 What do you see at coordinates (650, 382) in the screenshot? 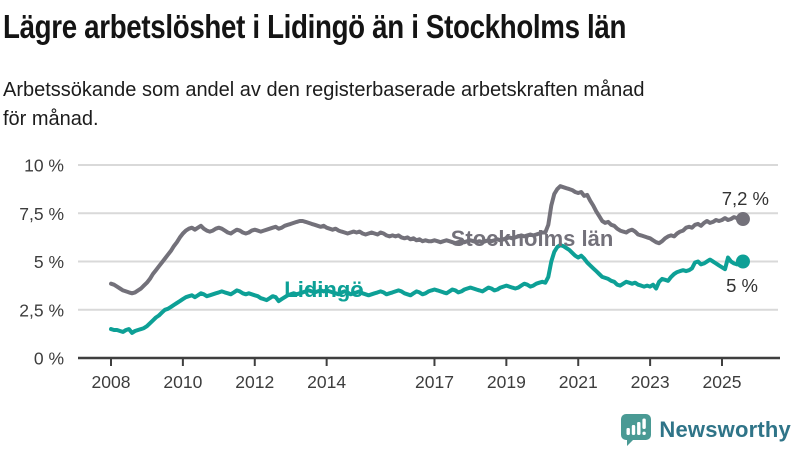
I see `x-tick-label: 2023` at bounding box center [650, 382].